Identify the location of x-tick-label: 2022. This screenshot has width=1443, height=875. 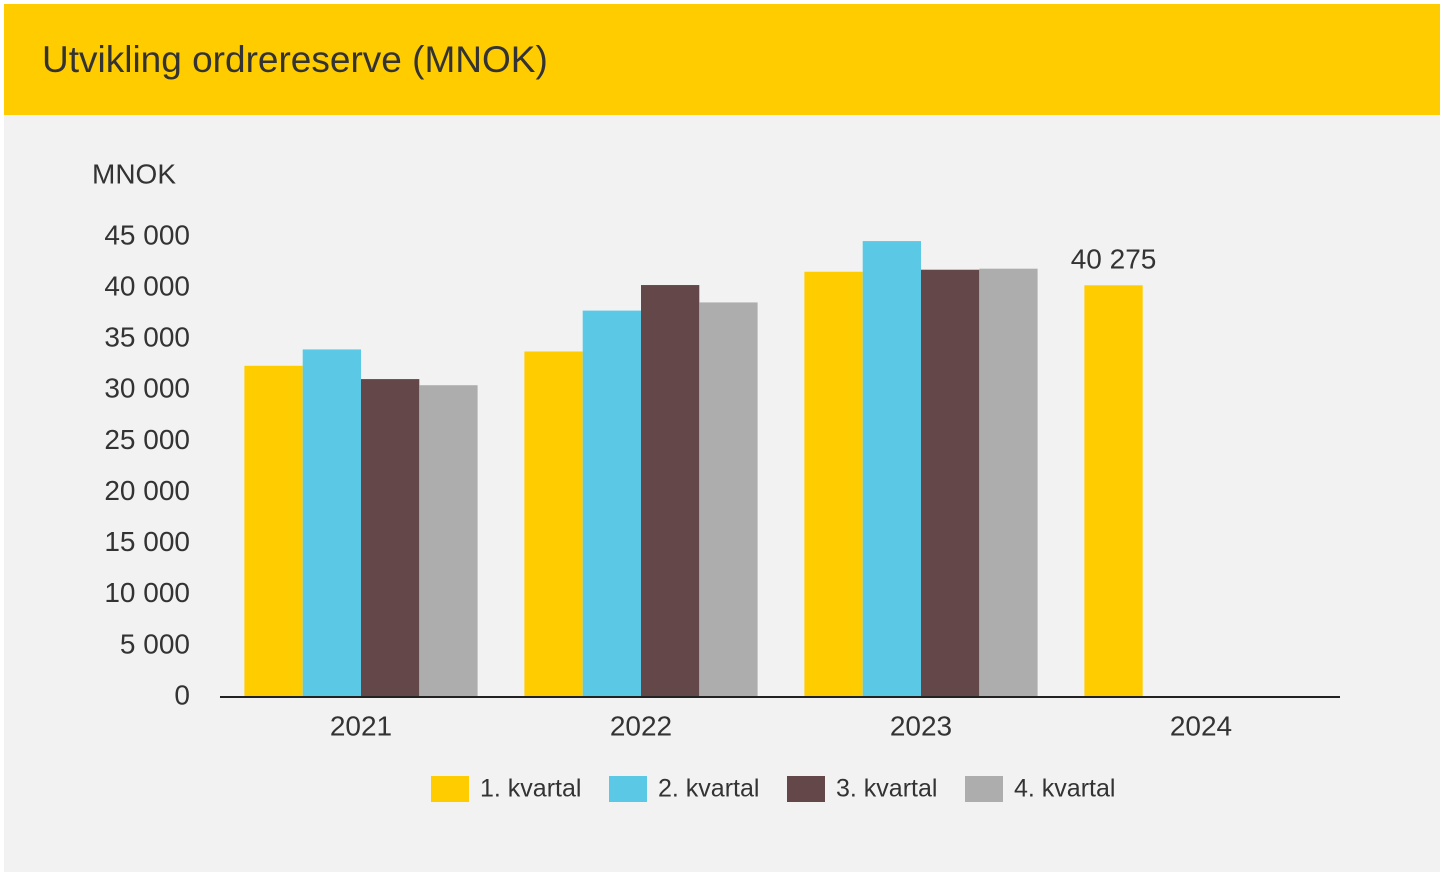
(641, 725).